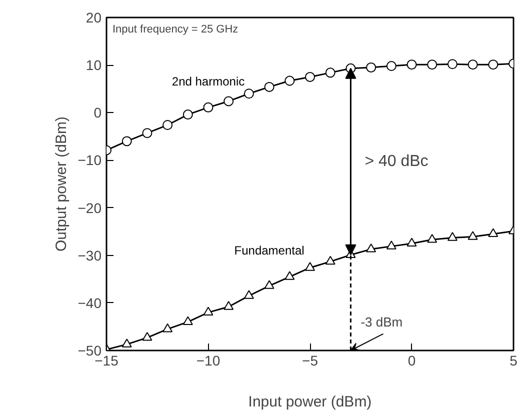 The width and height of the screenshot is (522, 413). Describe the element at coordinates (412, 360) in the screenshot. I see `x-tick-label: 0` at that location.